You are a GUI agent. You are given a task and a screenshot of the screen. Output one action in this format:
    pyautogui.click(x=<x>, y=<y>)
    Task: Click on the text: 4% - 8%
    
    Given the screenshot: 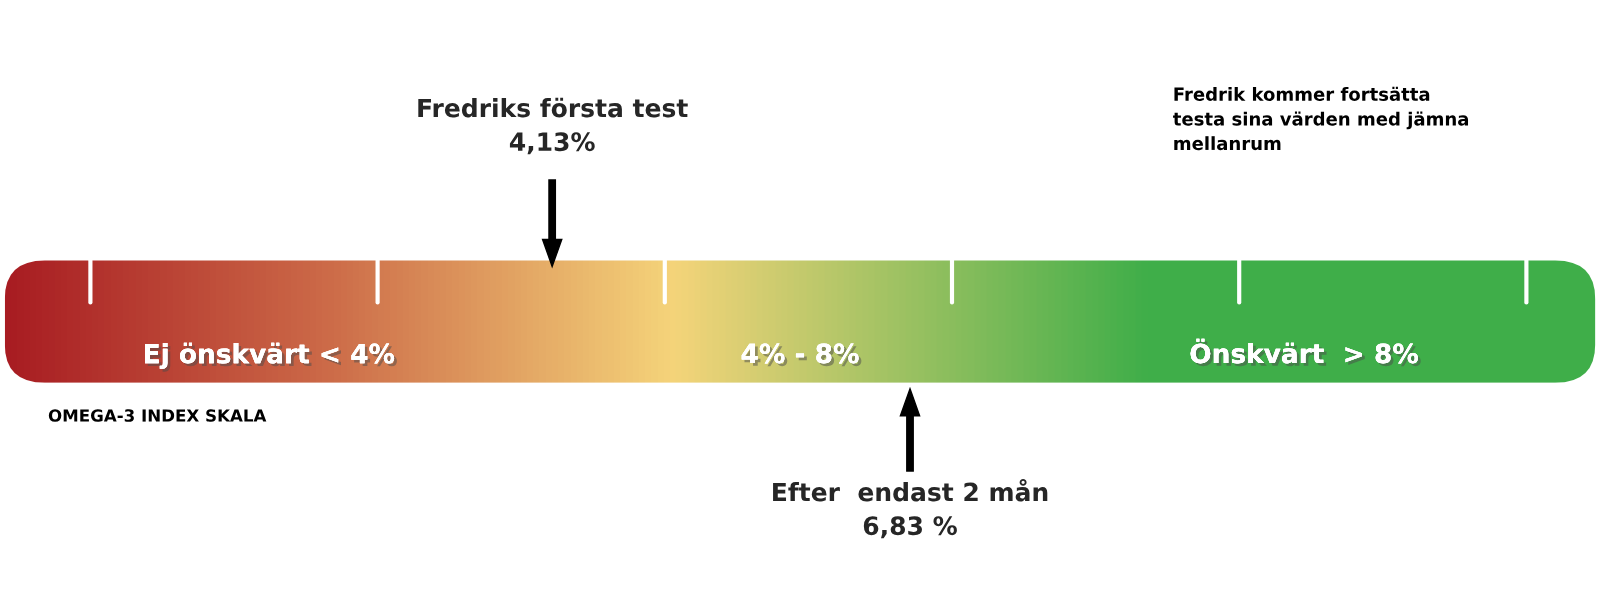 What is the action you would take?
    pyautogui.click(x=801, y=355)
    